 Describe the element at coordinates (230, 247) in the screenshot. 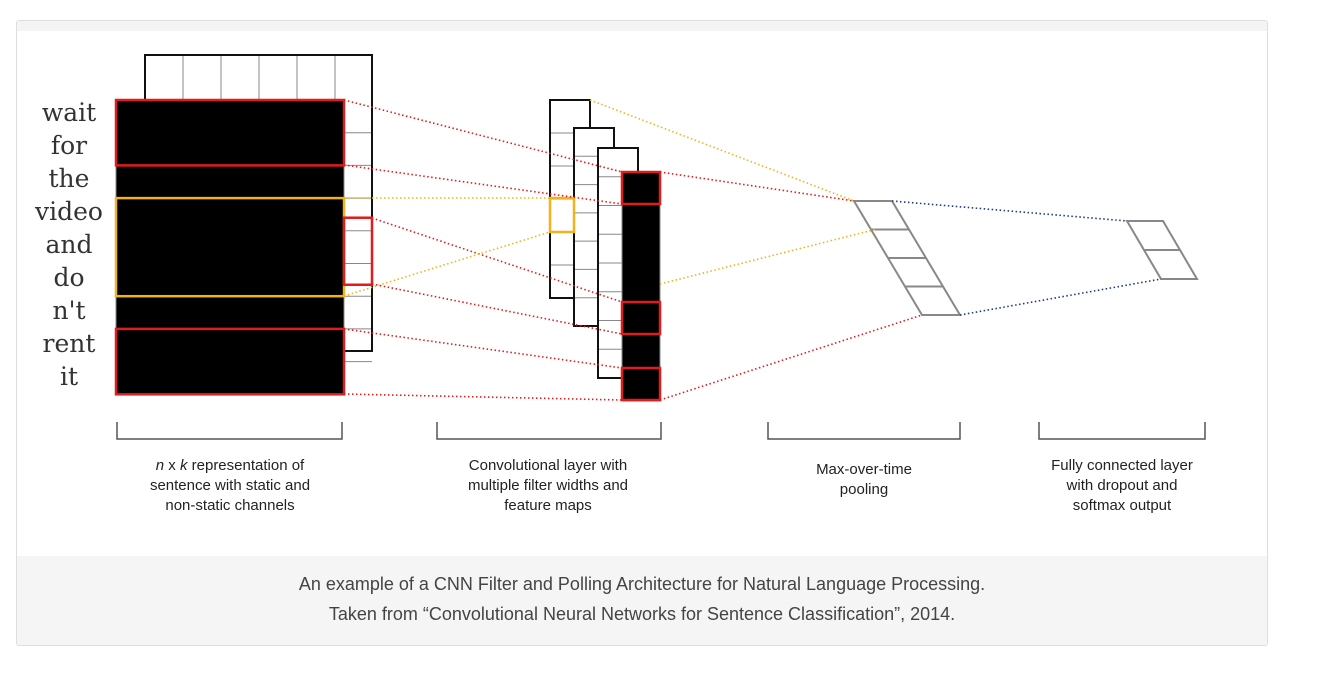

I see `front-channel-border` at that location.